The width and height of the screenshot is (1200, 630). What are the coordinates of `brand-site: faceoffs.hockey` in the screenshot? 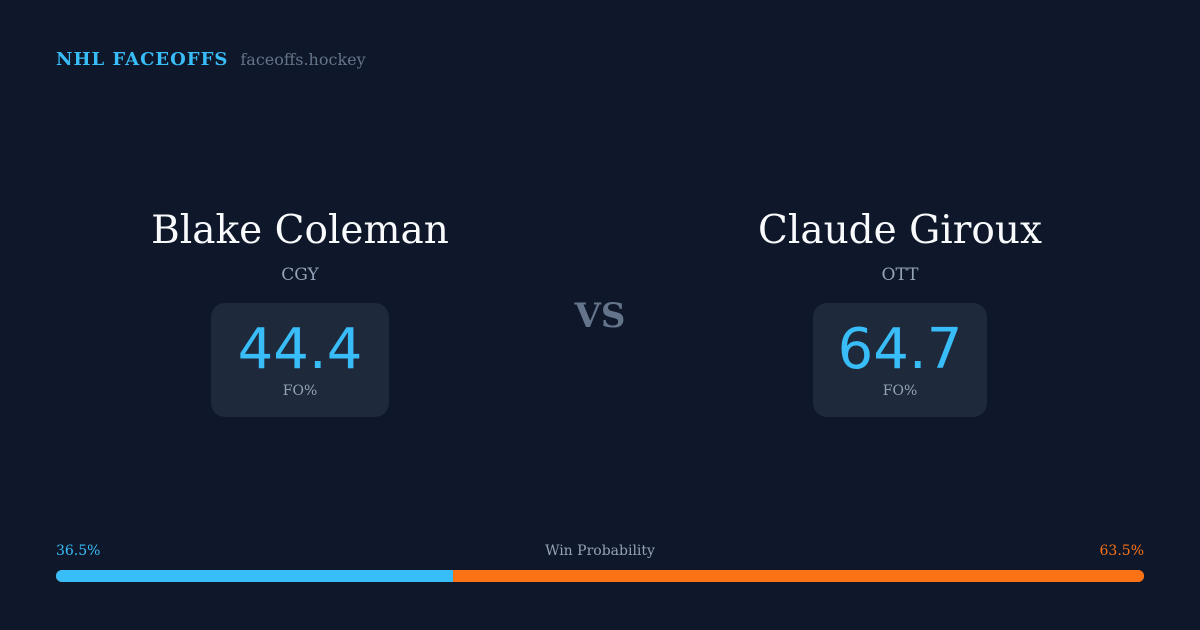 It's located at (303, 59).